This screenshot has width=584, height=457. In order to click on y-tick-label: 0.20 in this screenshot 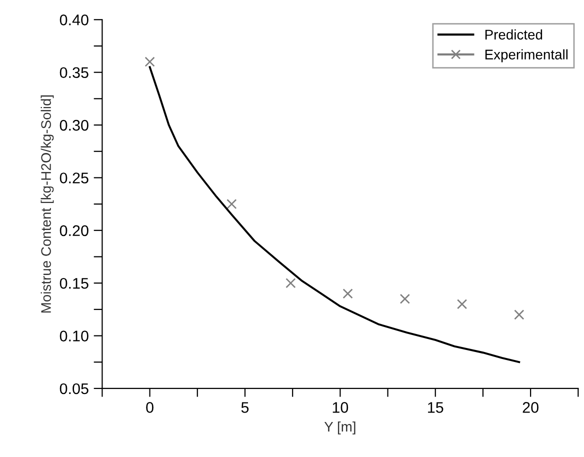, I will do `click(74, 230)`.